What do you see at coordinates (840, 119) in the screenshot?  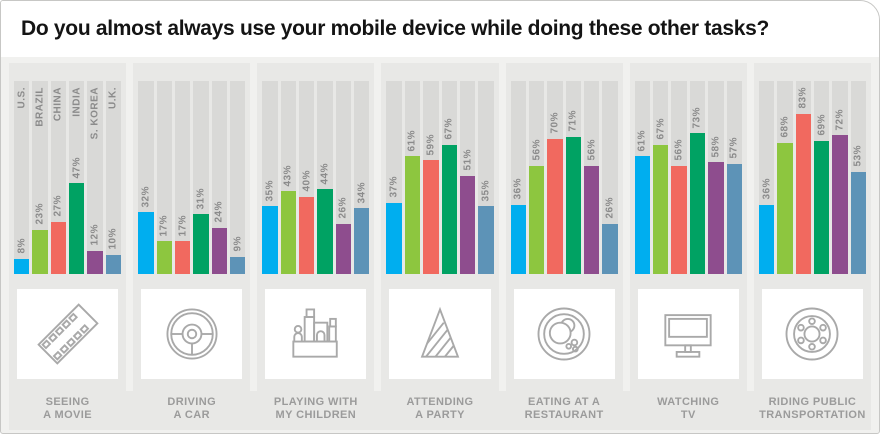 I see `bar-value-label: 72%` at bounding box center [840, 119].